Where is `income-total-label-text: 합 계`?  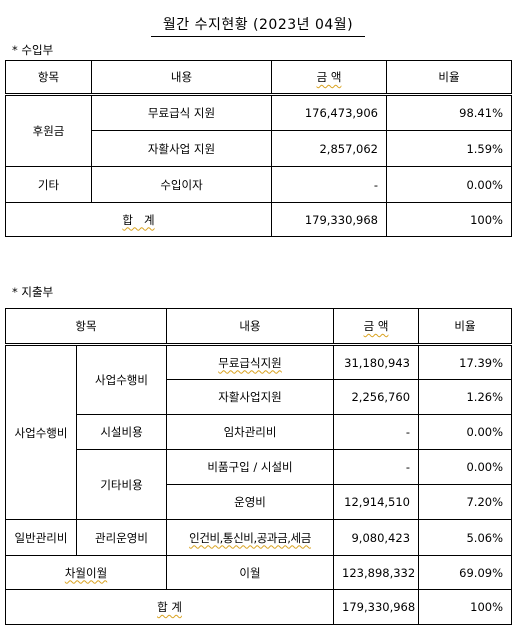 income-total-label-text: 합 계 is located at coordinates (138, 219).